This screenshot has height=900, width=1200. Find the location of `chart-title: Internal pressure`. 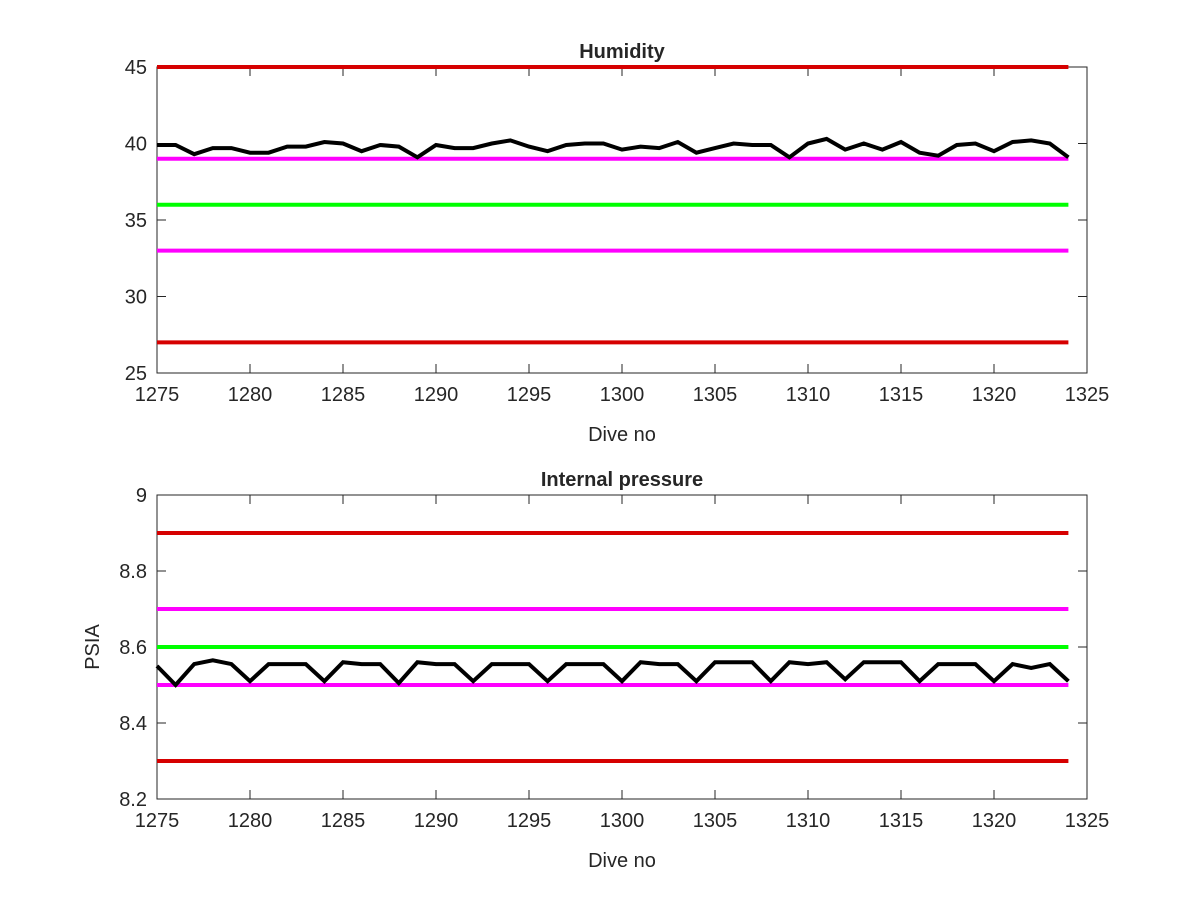

chart-title: Internal pressure is located at coordinates (622, 480).